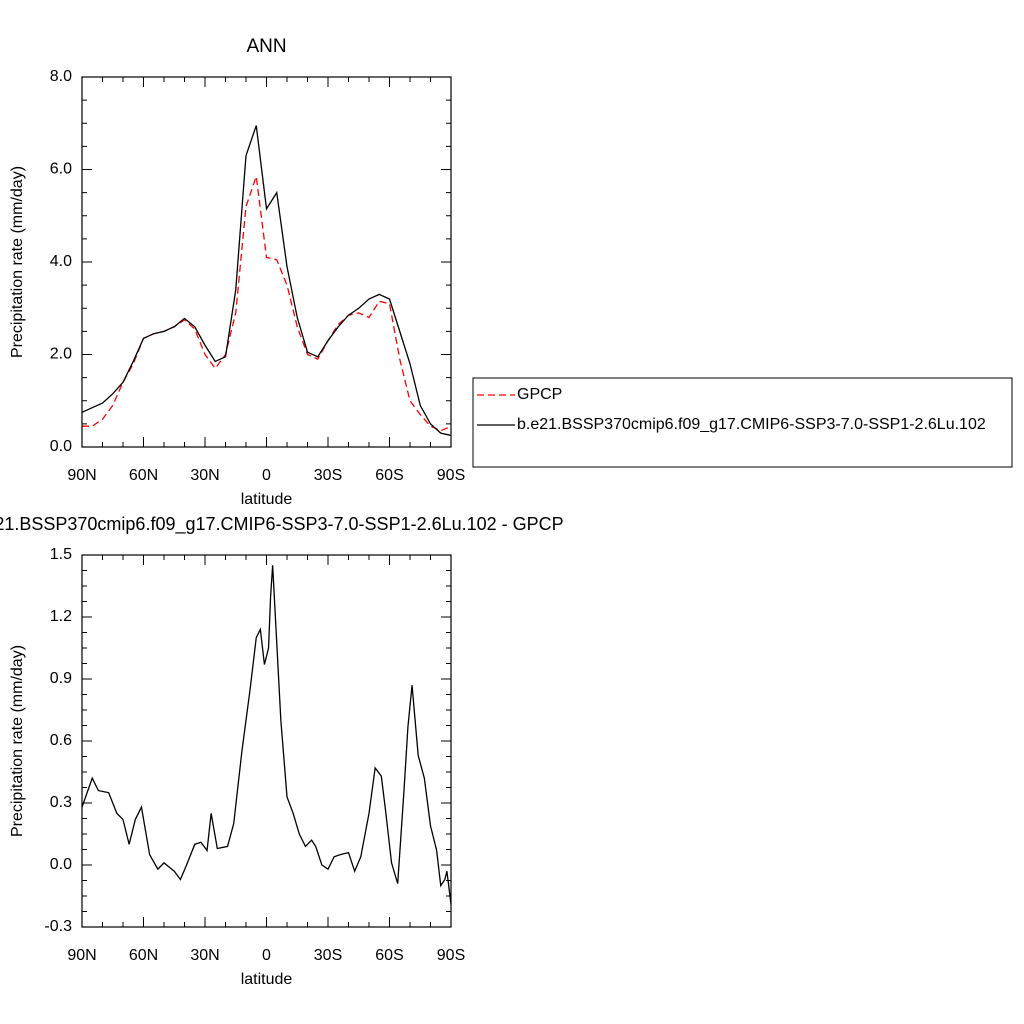  Describe the element at coordinates (539, 394) in the screenshot. I see `legend-label: GPCP` at that location.